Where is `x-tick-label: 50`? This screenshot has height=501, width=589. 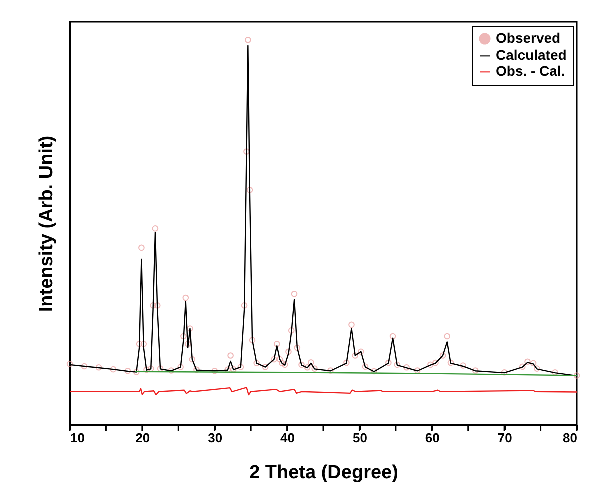
x-tick-label: 50 is located at coordinates (360, 438).